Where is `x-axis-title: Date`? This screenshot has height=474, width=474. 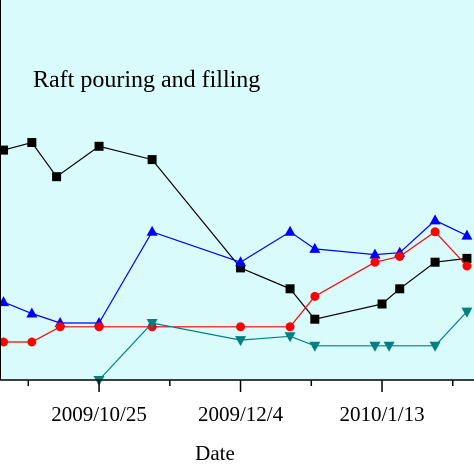 x-axis-title: Date is located at coordinates (215, 453).